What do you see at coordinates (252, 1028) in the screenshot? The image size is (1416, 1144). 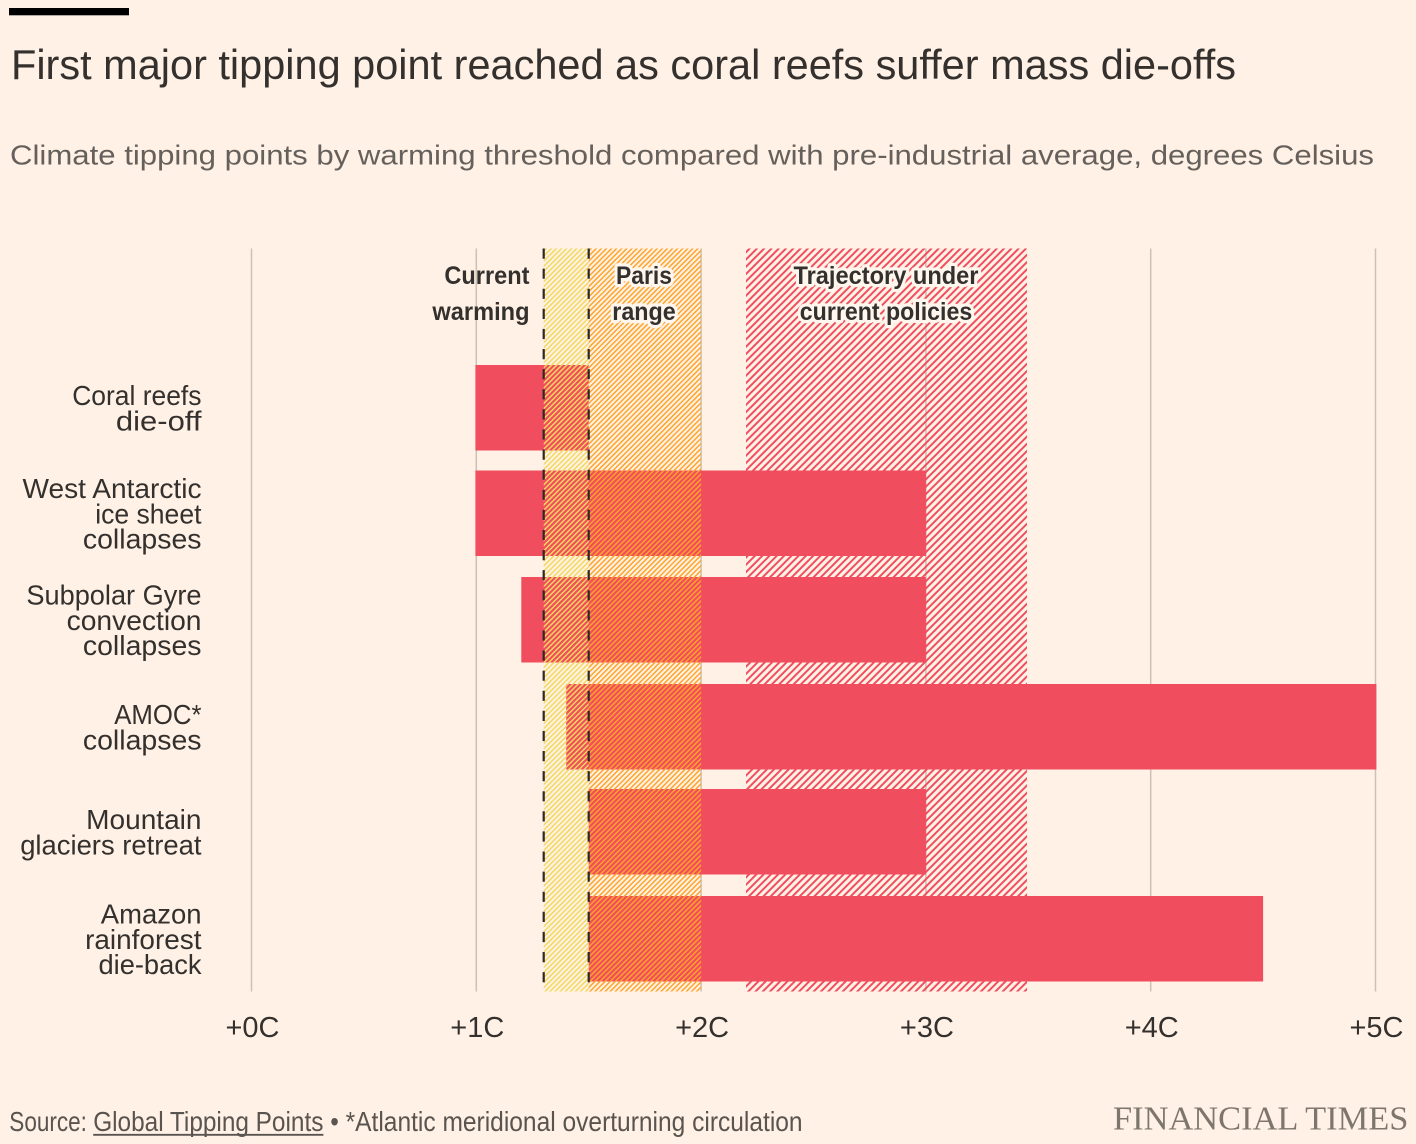 I see `svg-text: +0C` at bounding box center [252, 1028].